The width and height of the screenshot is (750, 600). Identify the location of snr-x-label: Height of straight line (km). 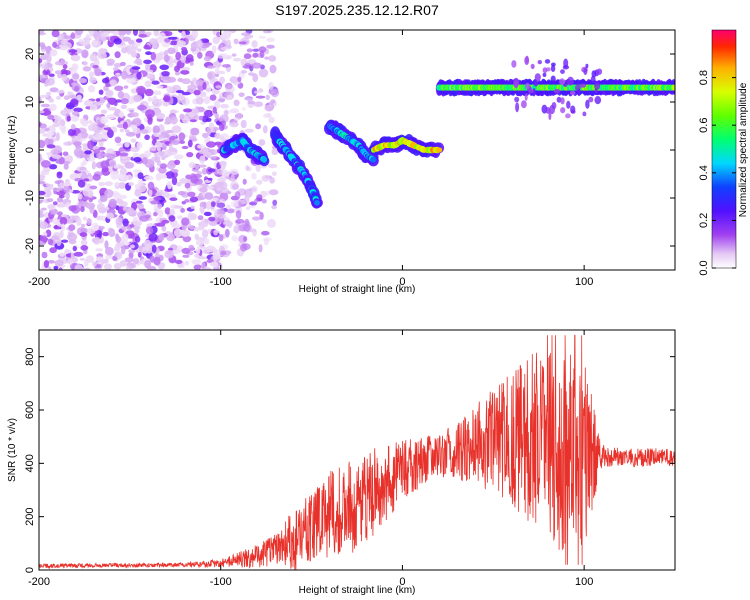
(357, 590).